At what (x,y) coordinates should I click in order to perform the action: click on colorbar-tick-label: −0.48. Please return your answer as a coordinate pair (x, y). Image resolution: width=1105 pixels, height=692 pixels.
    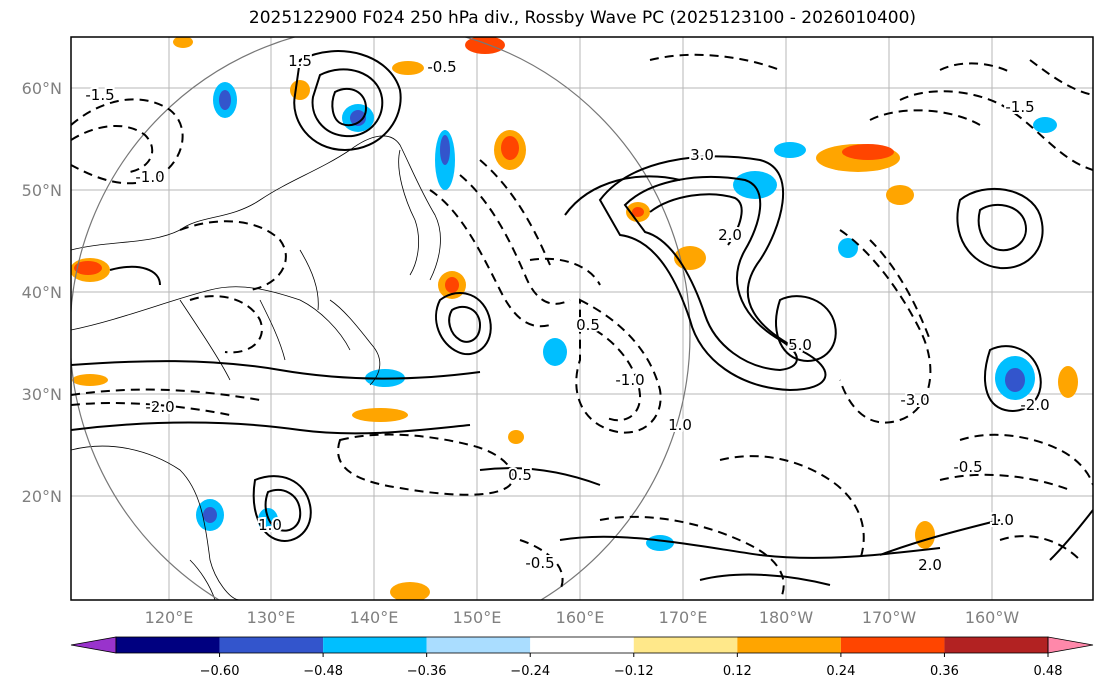
    Looking at the image, I should click on (323, 671).